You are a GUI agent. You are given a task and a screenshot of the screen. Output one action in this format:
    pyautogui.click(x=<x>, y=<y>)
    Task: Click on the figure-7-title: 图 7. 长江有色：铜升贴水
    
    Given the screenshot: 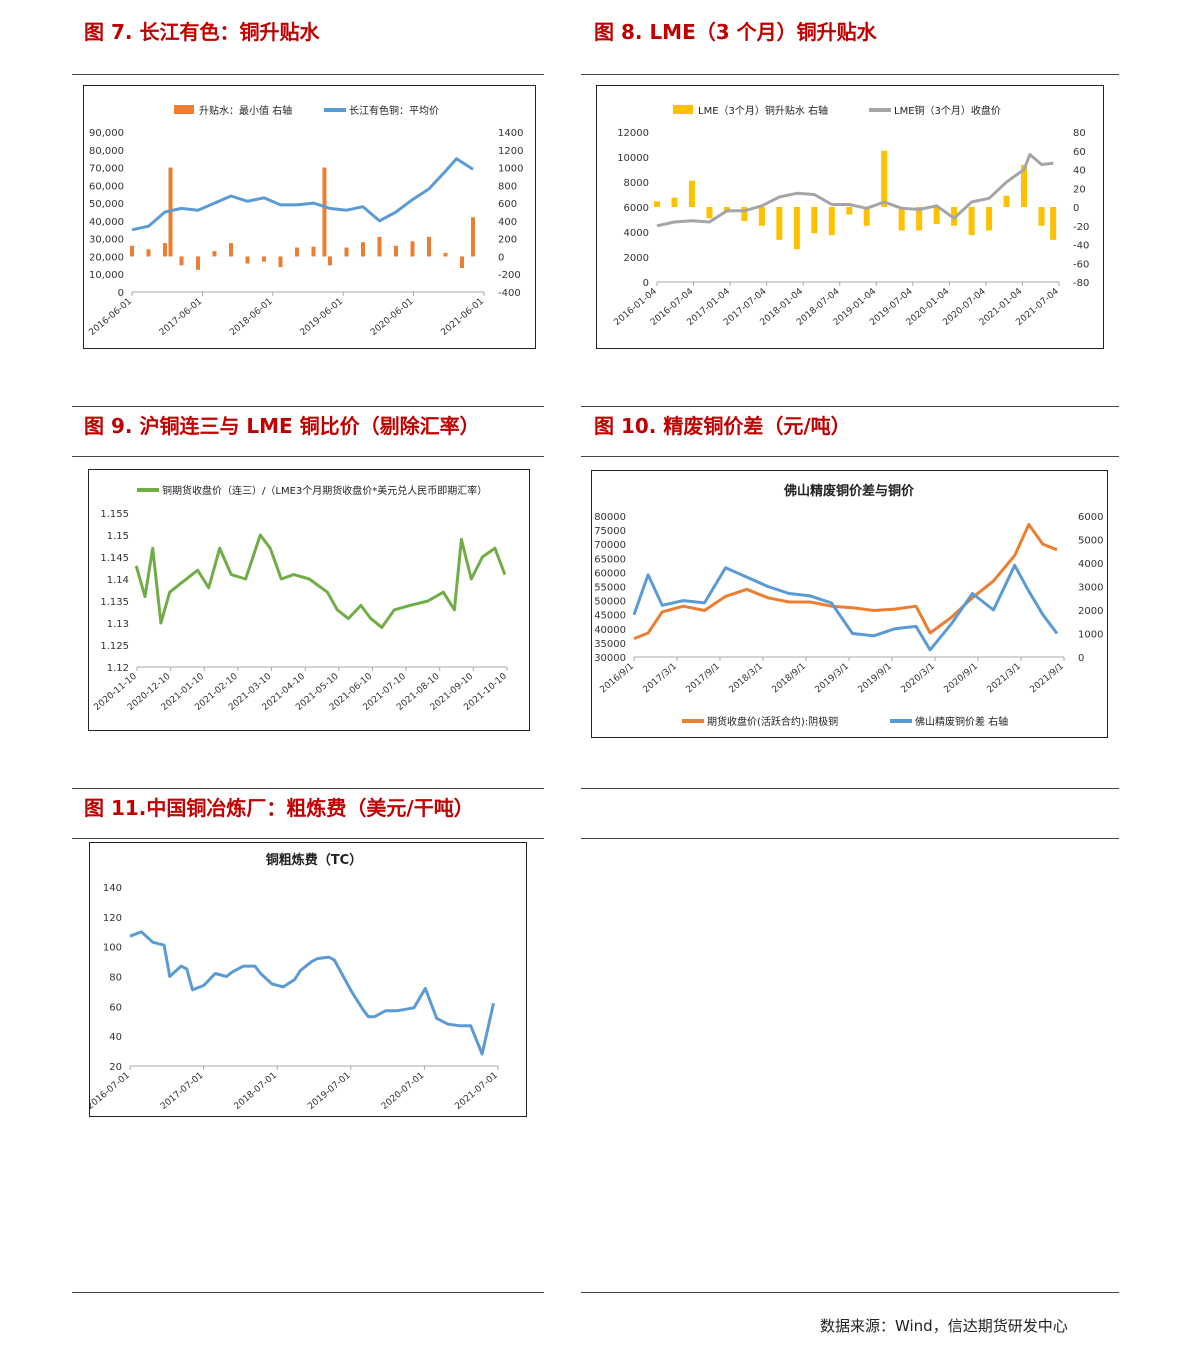 What is the action you would take?
    pyautogui.click(x=202, y=32)
    